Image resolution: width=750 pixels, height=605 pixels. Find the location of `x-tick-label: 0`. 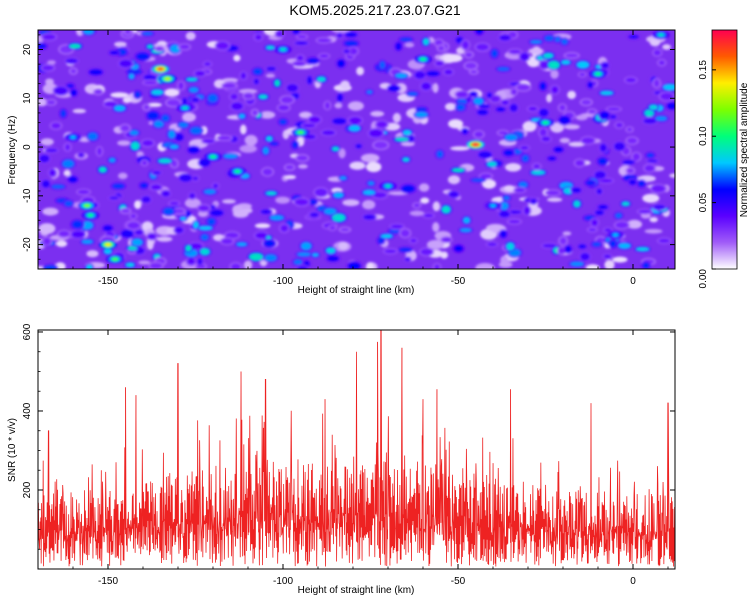

x-tick-label: 0 is located at coordinates (633, 581).